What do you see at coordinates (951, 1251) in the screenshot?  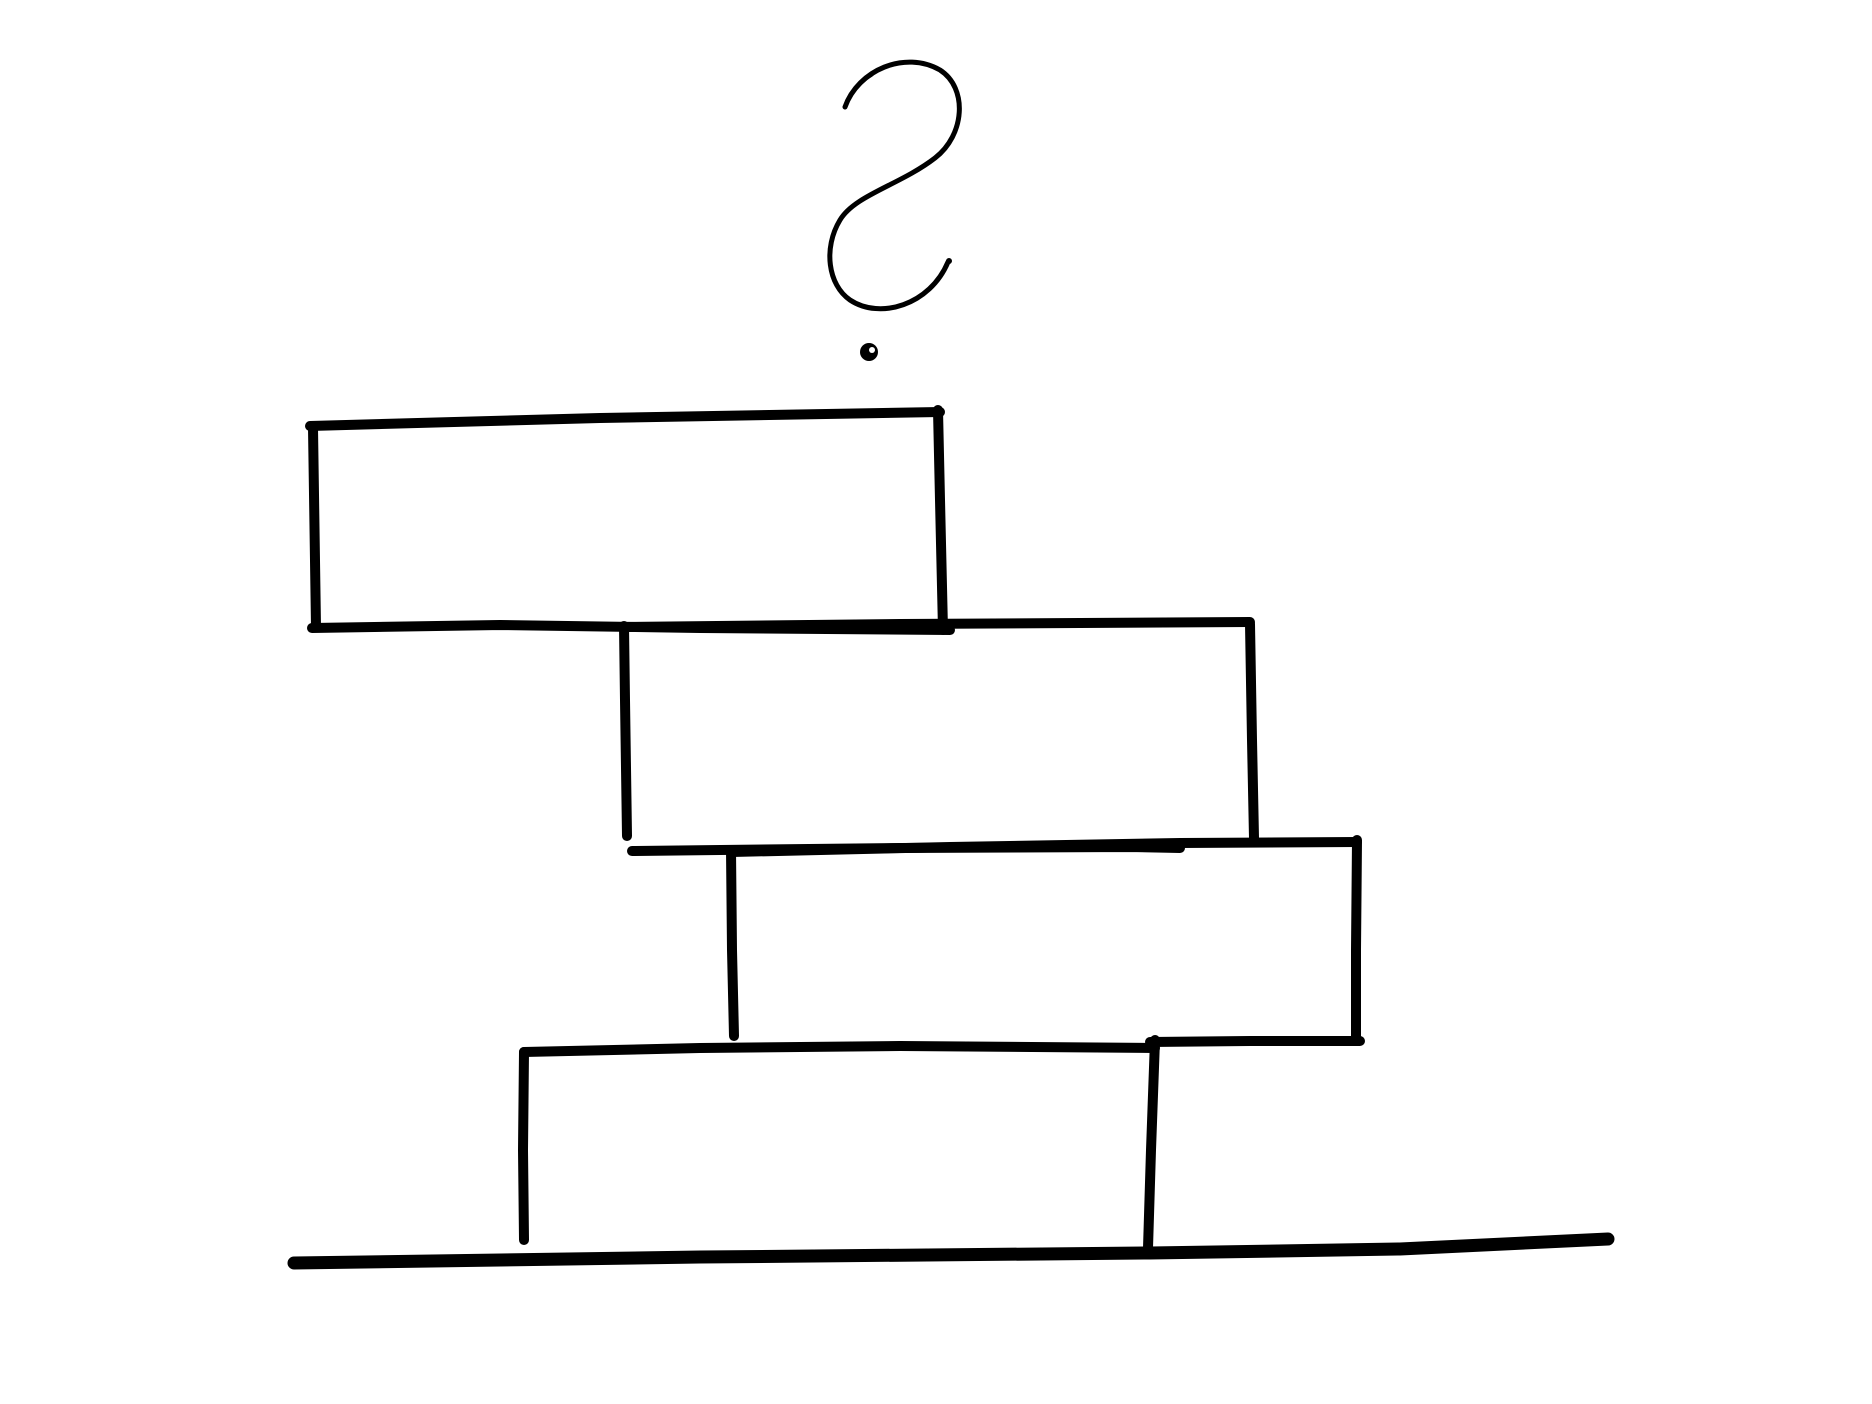 I see `ground-line` at bounding box center [951, 1251].